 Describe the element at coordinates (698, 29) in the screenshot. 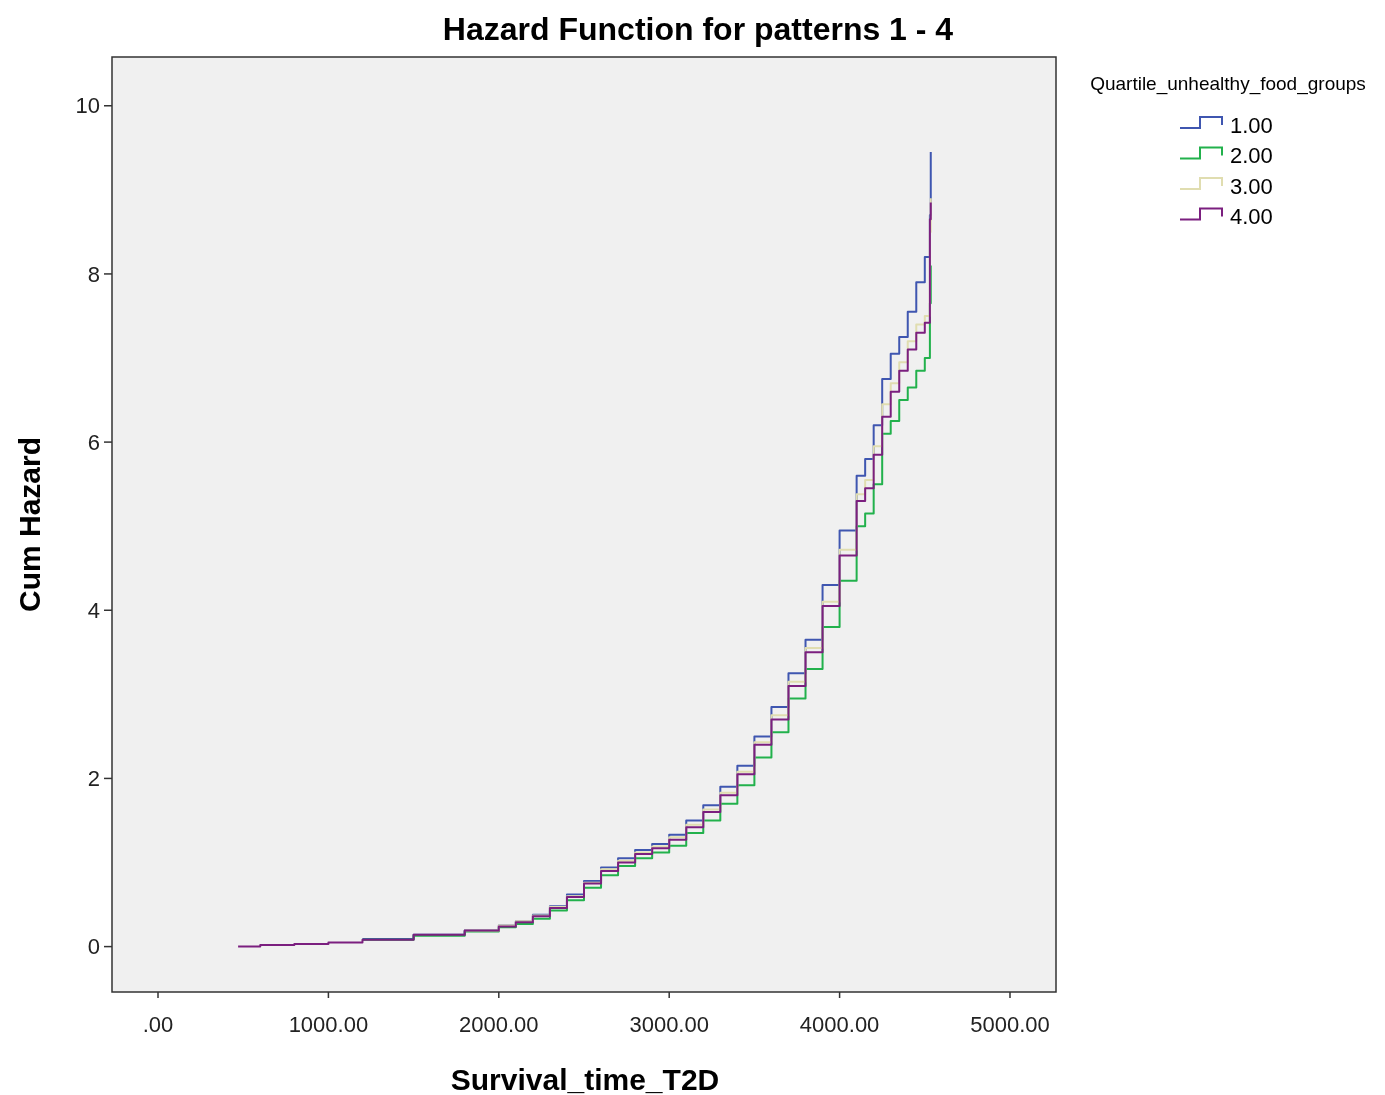

I see `chart-title: Hazard Function for patterns 1 - 4` at that location.